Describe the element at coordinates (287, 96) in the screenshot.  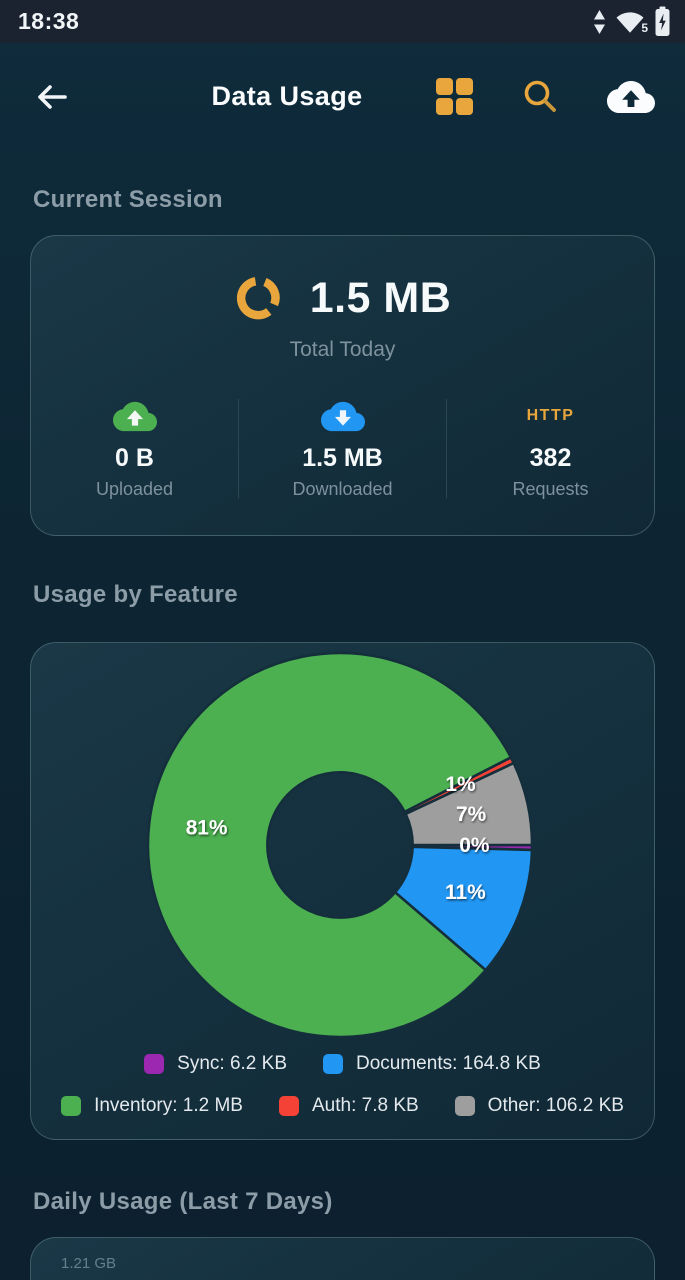
I see `page-title: Data Usage` at that location.